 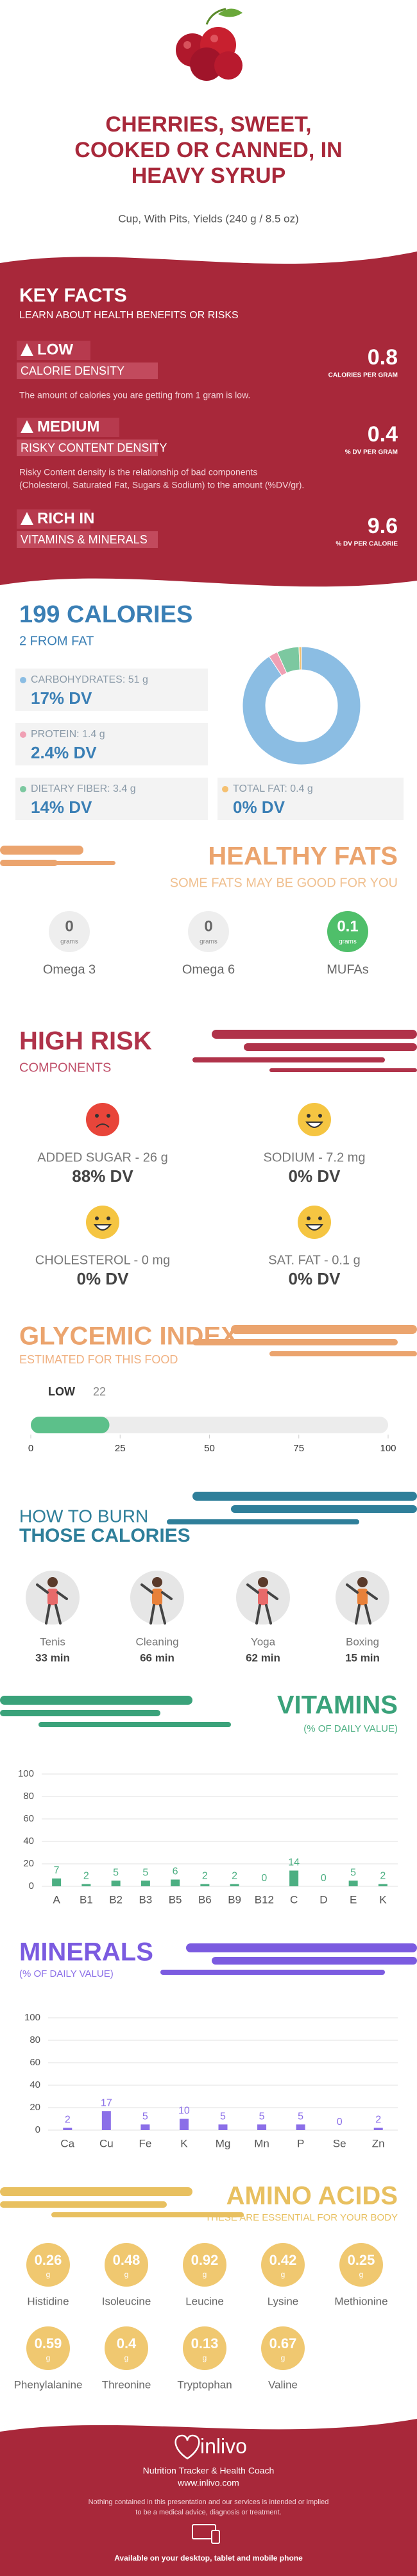 I want to click on amino-value: 0.26, so click(x=48, y=2260).